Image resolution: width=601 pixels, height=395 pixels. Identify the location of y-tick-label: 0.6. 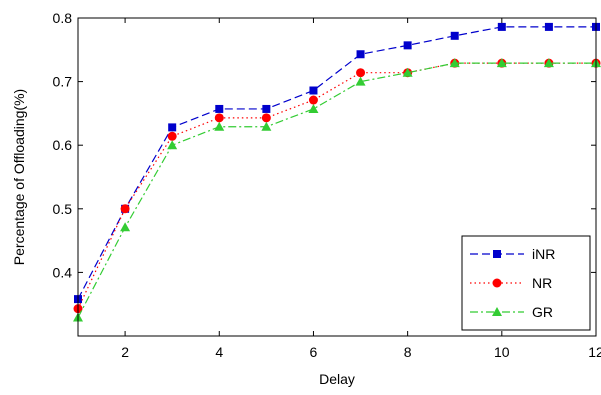
(63, 145).